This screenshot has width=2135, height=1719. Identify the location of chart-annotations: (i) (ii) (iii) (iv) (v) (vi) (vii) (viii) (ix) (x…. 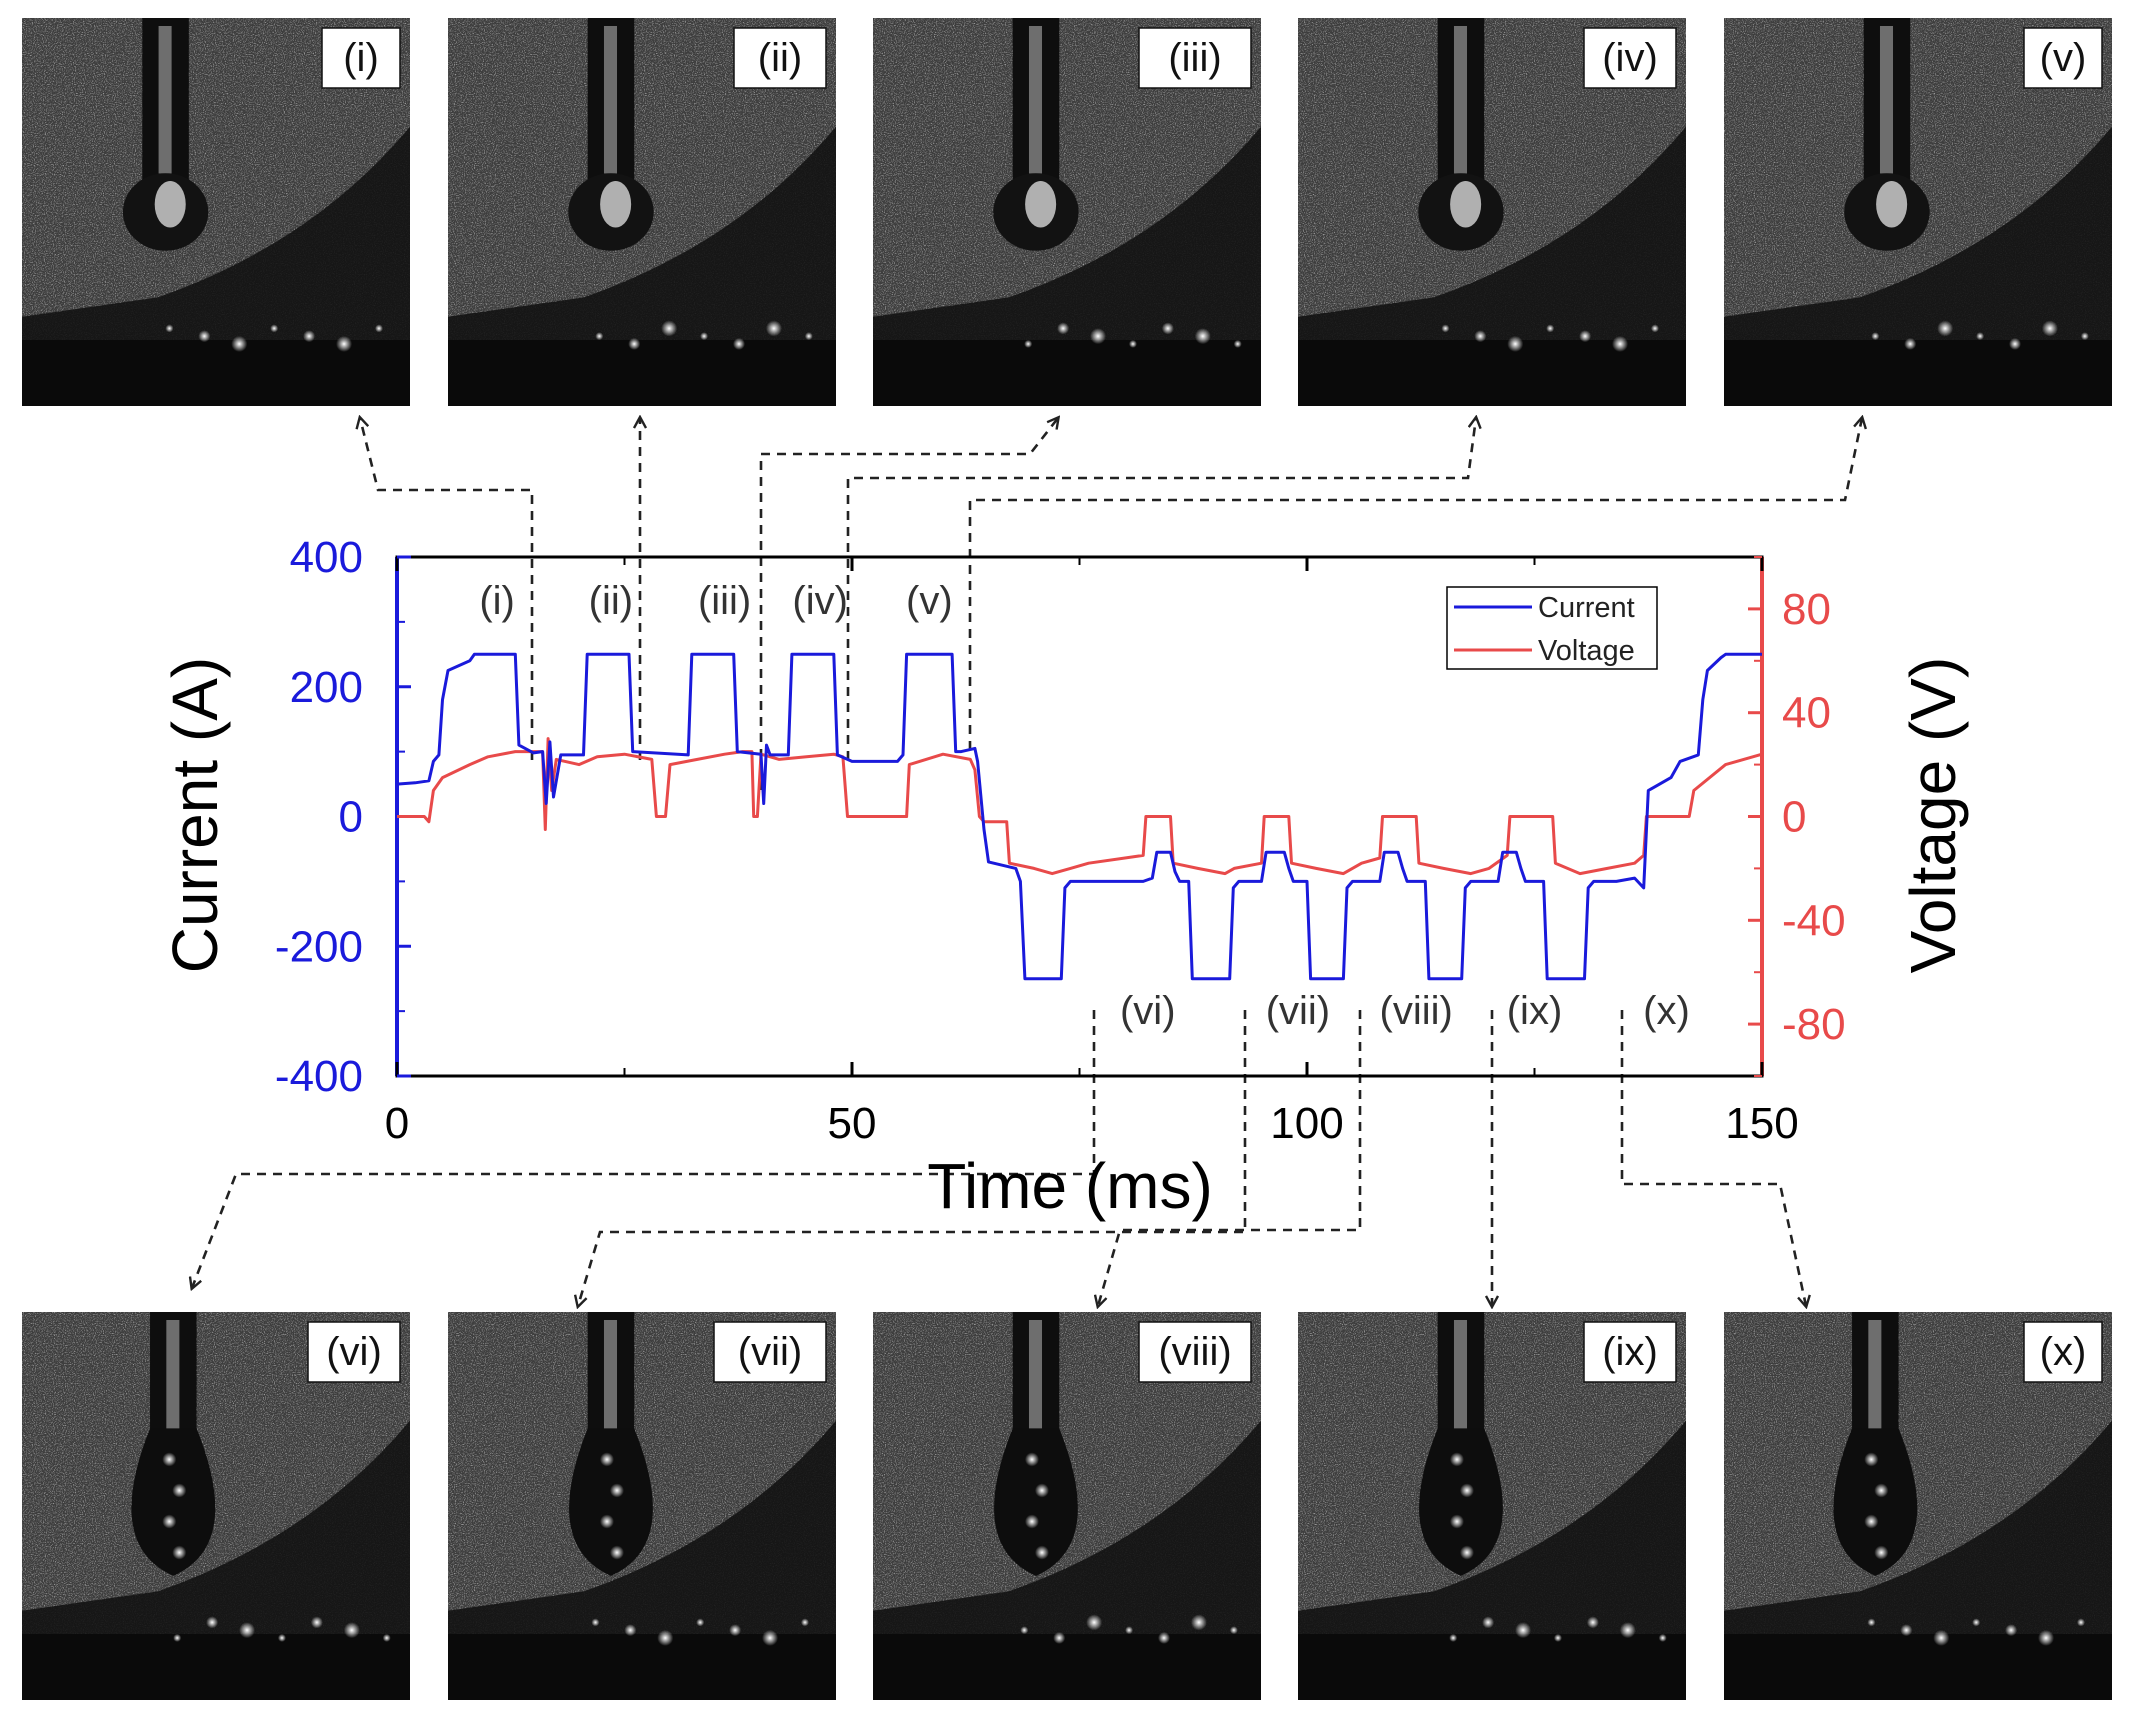
(1084, 806).